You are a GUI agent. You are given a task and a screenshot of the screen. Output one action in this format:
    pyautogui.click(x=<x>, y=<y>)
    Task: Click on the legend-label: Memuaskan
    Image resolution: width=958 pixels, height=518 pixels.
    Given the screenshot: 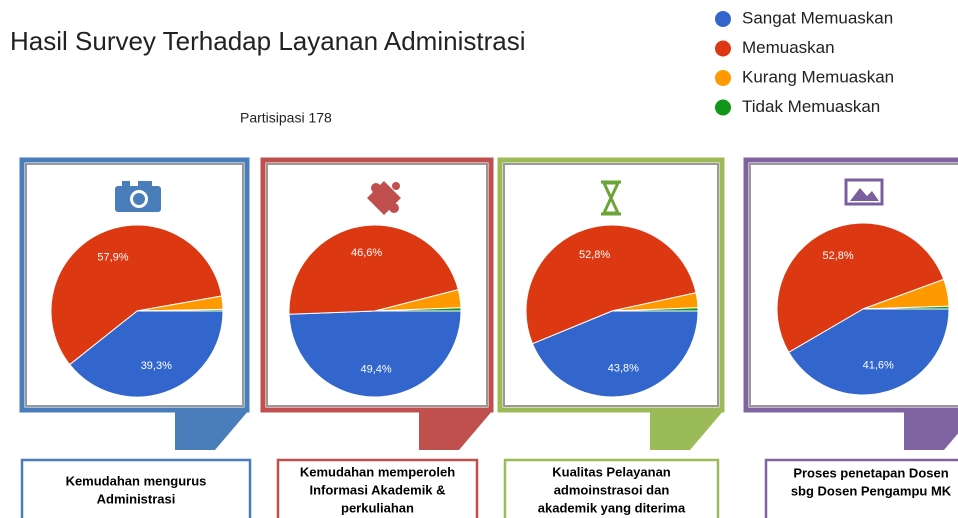 What is the action you would take?
    pyautogui.click(x=788, y=47)
    